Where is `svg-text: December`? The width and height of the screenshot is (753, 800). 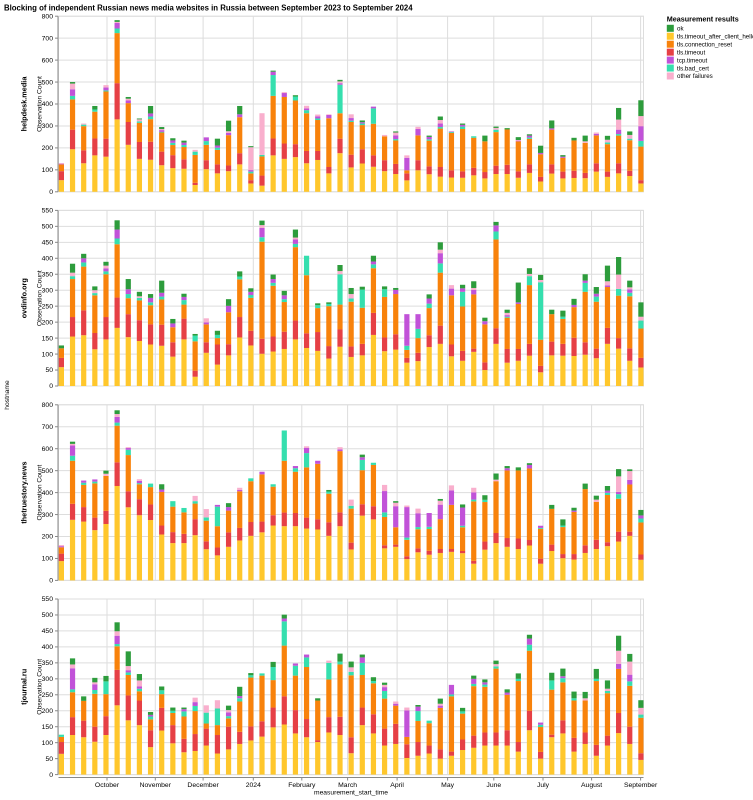 svg-text: December is located at coordinates (203, 785).